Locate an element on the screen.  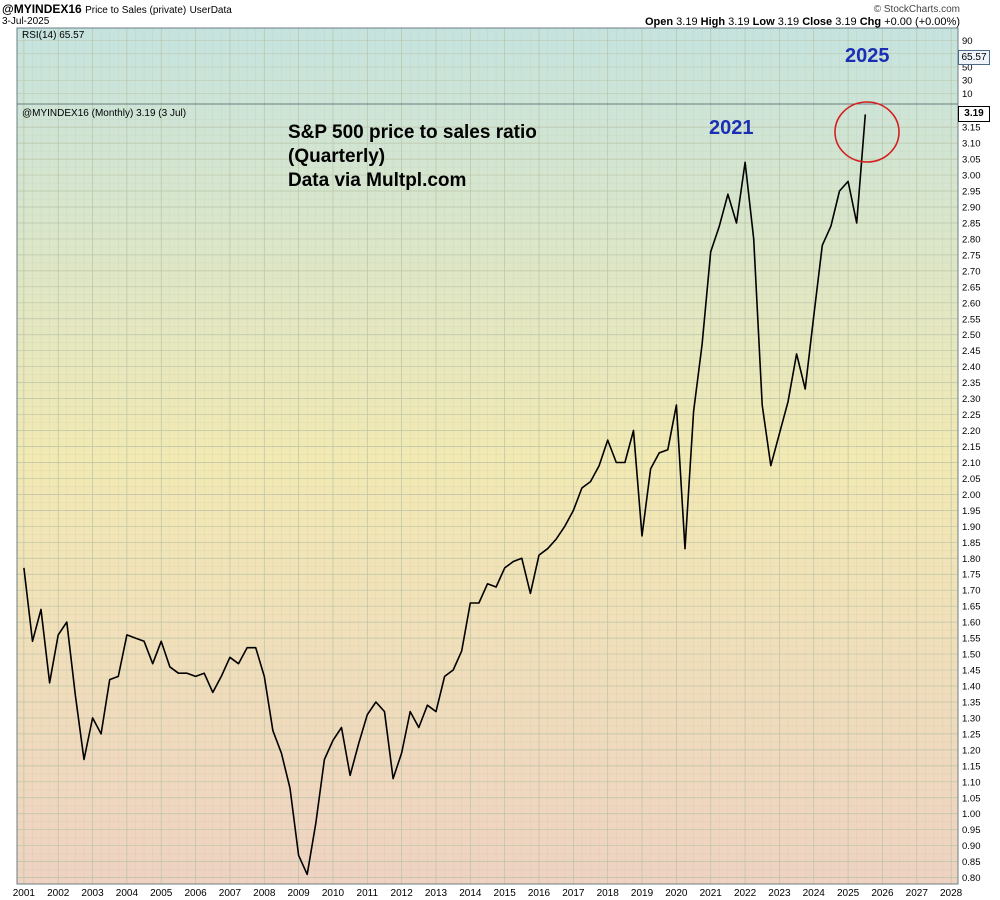
low-value: 3.19 is located at coordinates (788, 22).